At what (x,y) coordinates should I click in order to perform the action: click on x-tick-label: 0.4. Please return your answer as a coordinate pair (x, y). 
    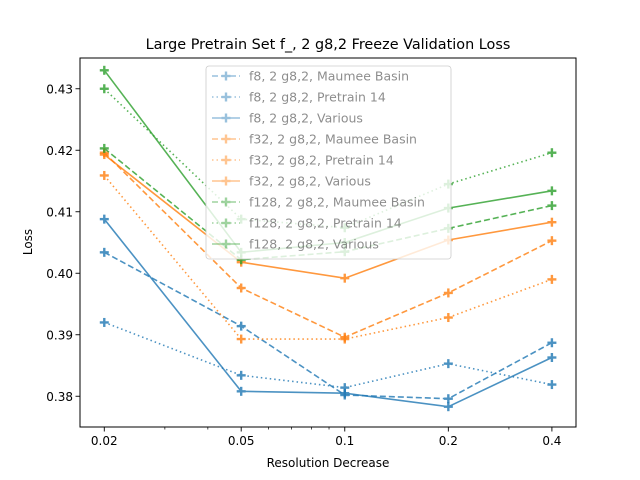
    Looking at the image, I should click on (551, 441).